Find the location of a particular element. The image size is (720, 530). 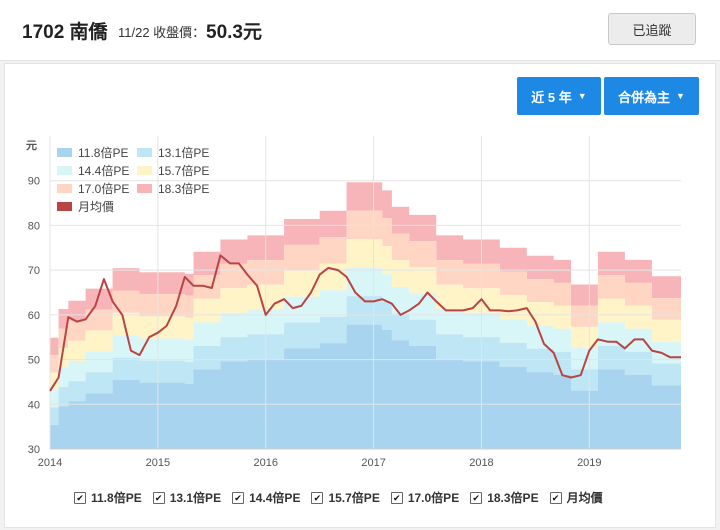

range-dropdown-label: 近 5 年 is located at coordinates (551, 97).